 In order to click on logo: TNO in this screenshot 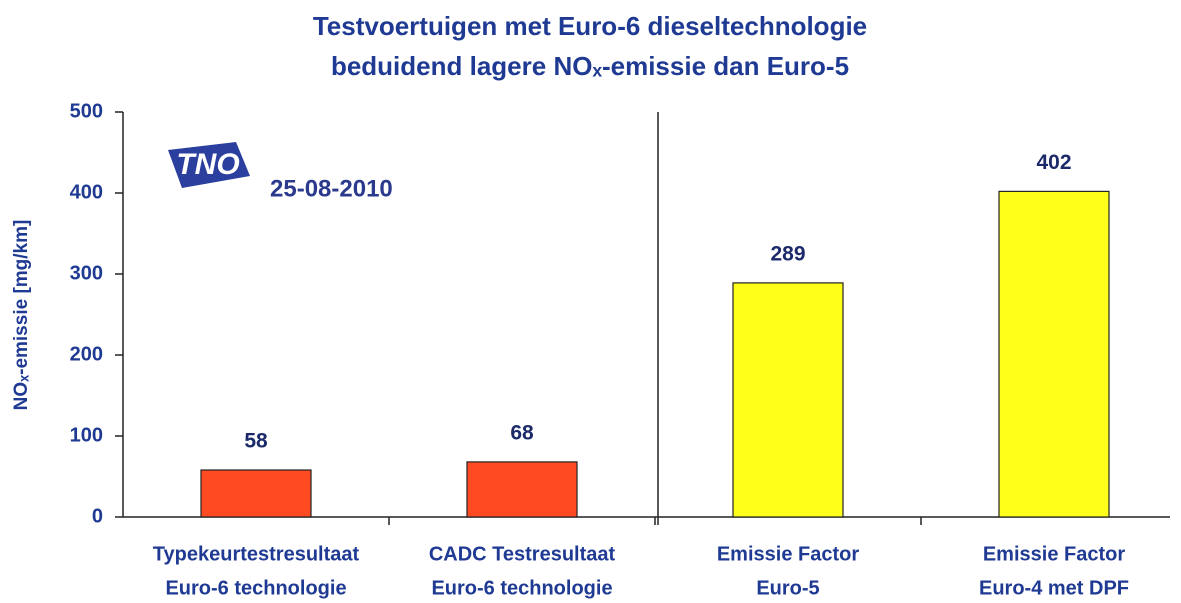, I will do `click(209, 165)`.